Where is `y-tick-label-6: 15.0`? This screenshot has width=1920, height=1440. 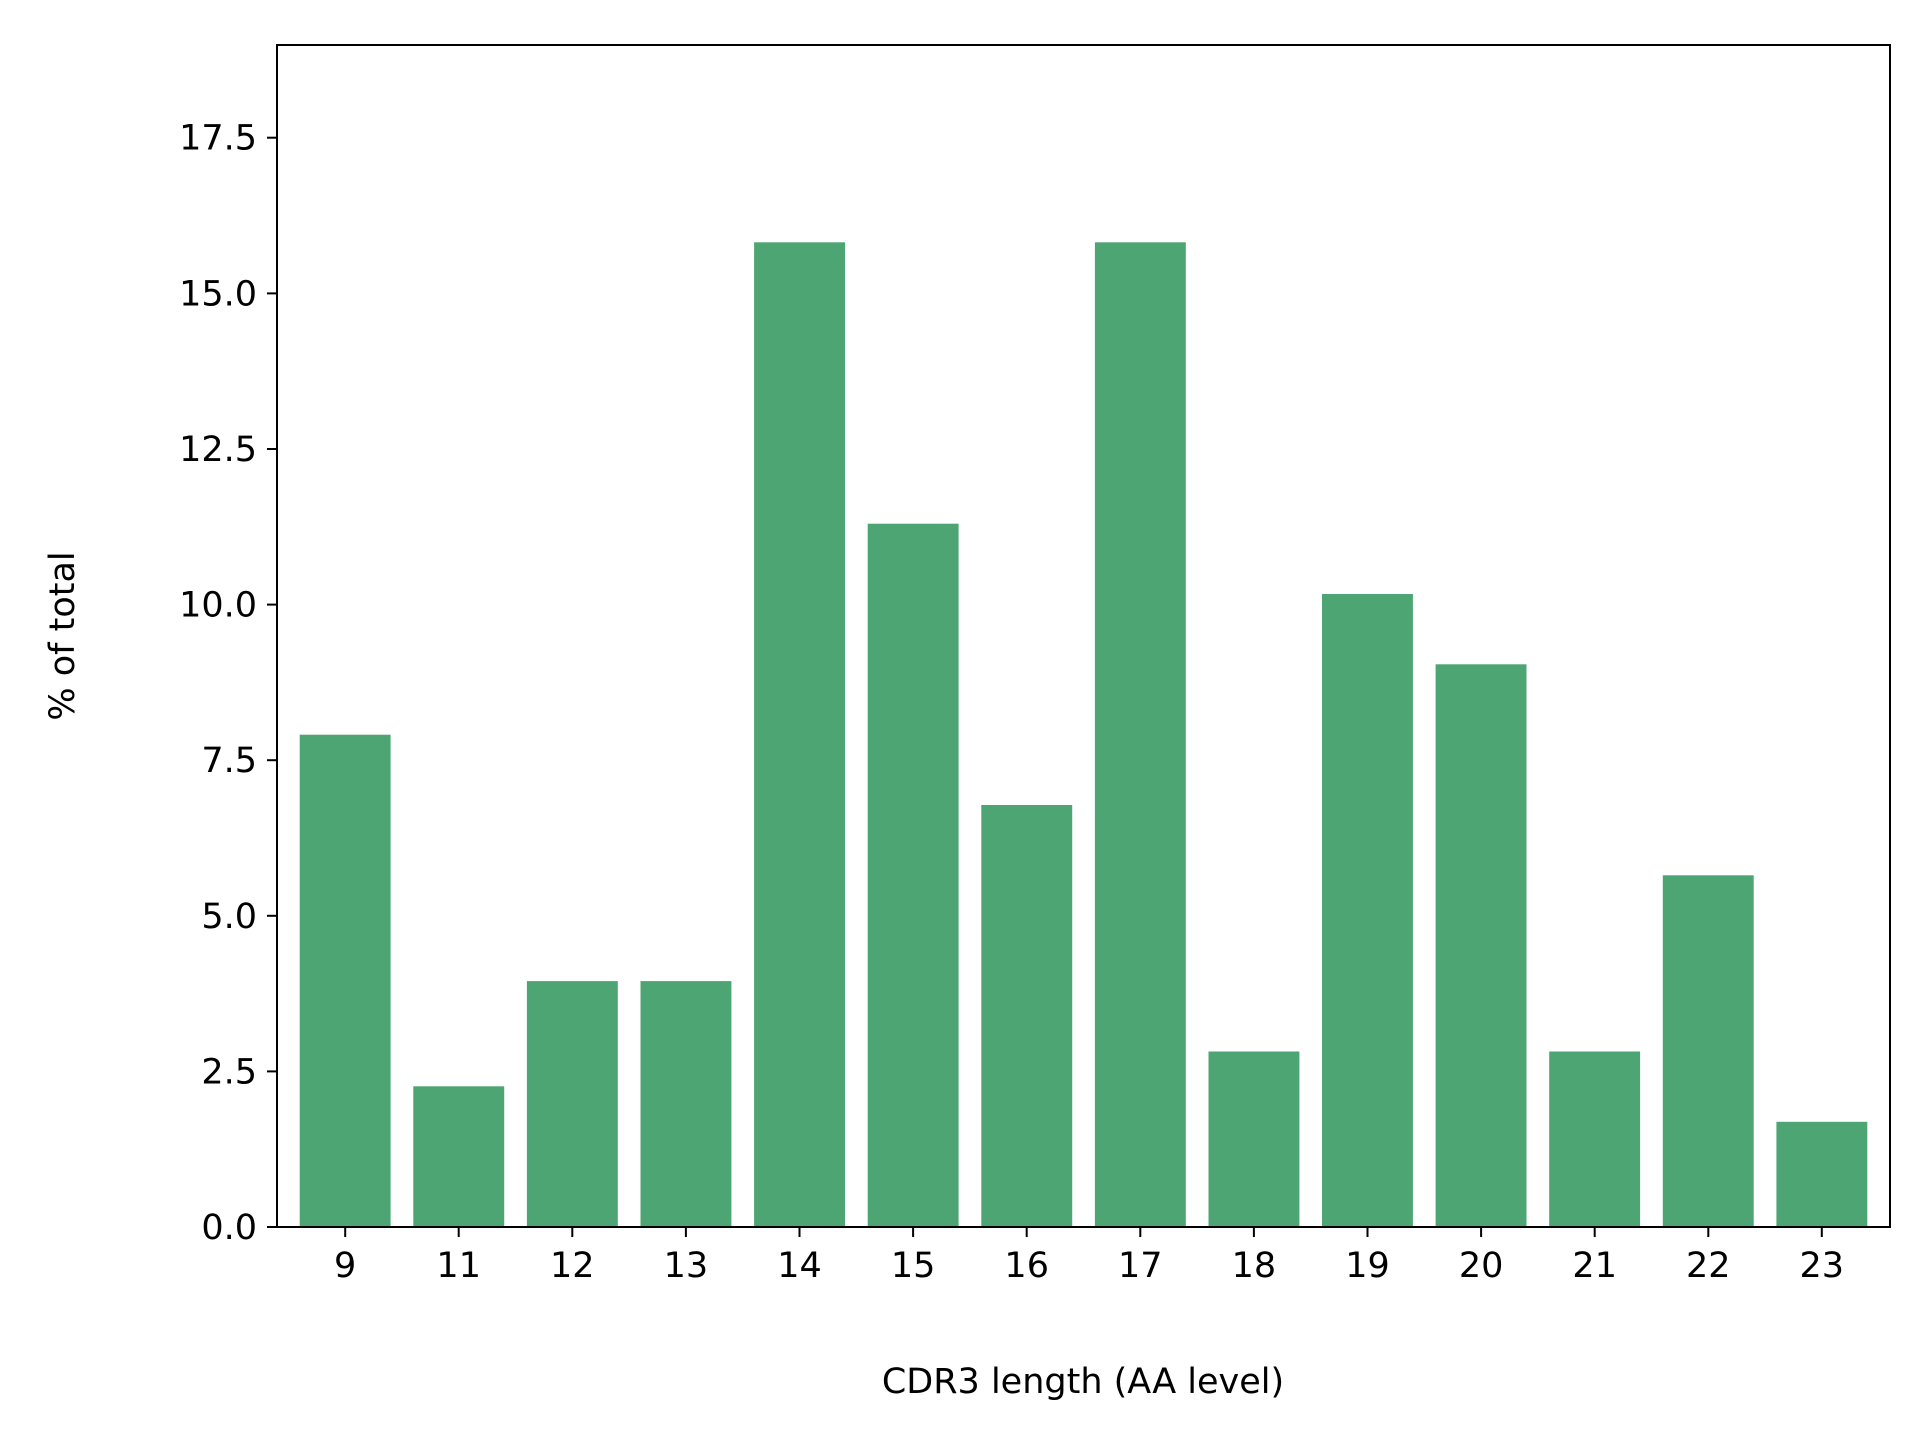
y-tick-label-6: 15.0 is located at coordinates (218, 294).